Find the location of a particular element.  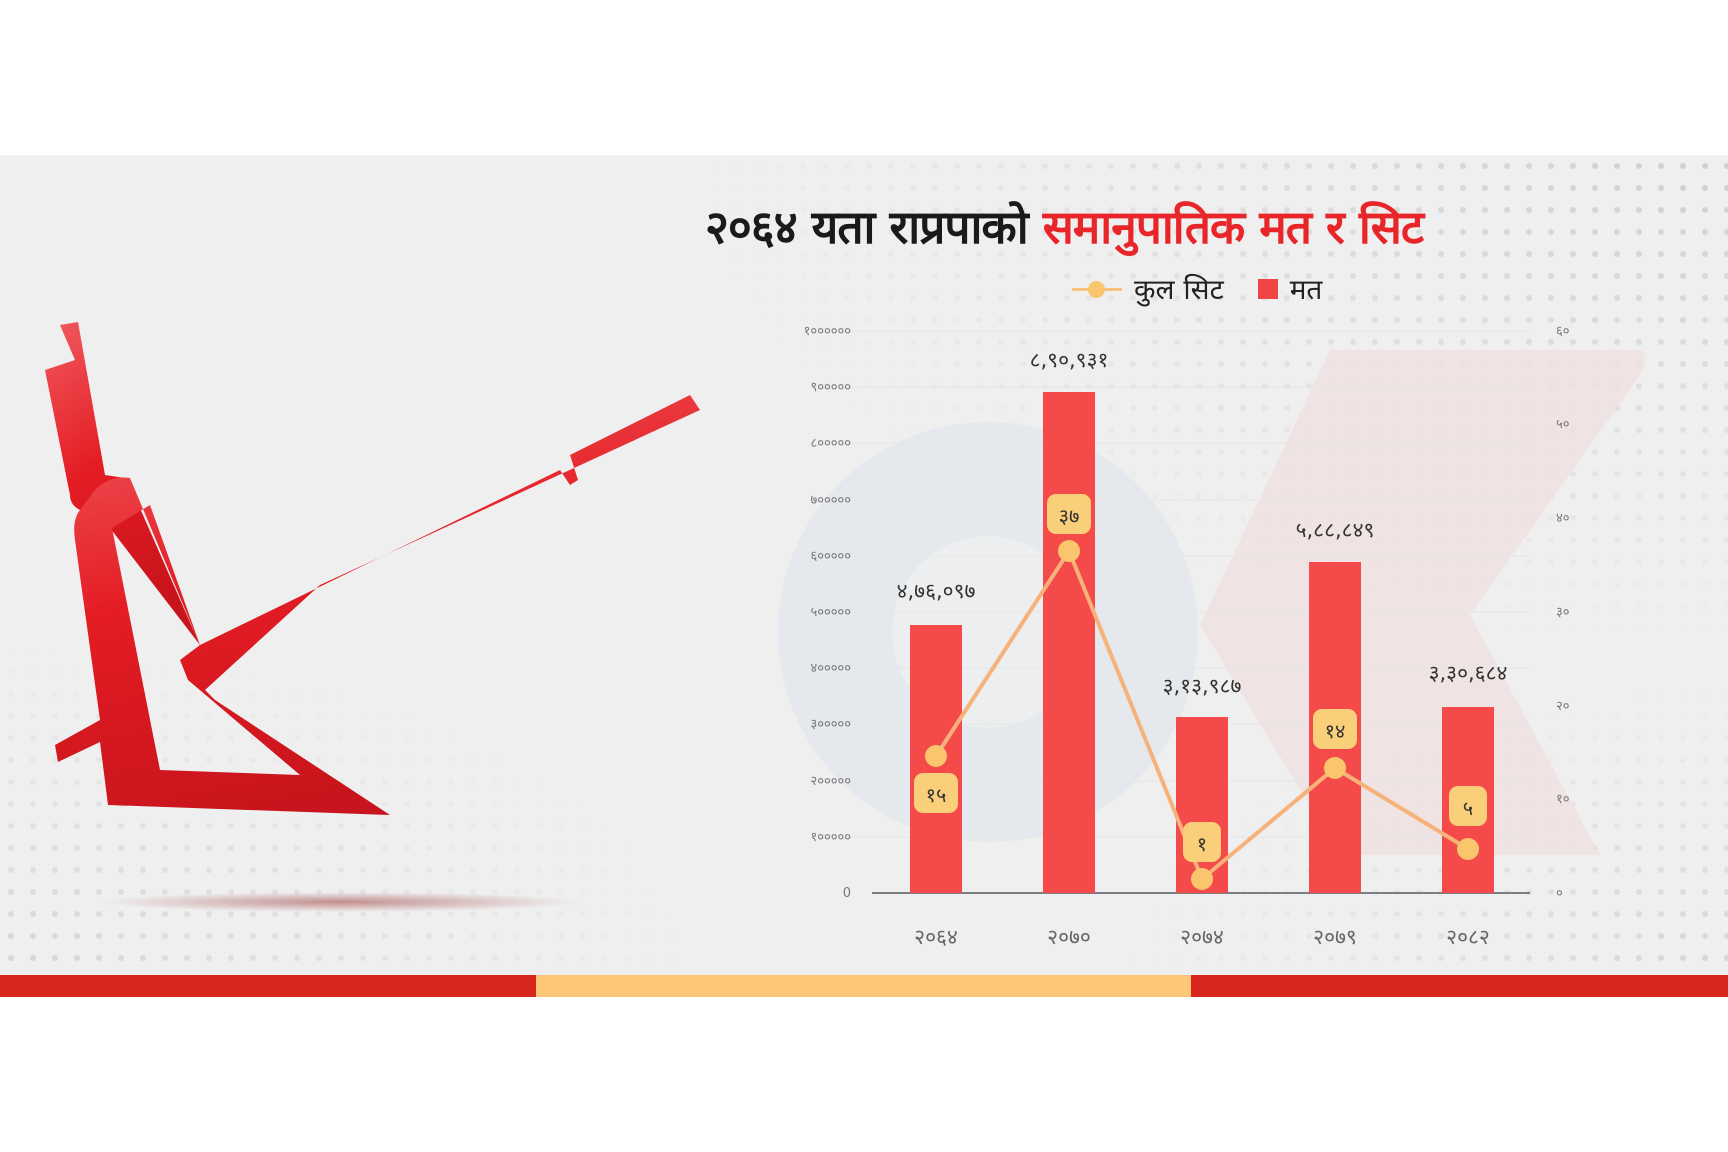

bottom-color-stripe is located at coordinates (864, 986).